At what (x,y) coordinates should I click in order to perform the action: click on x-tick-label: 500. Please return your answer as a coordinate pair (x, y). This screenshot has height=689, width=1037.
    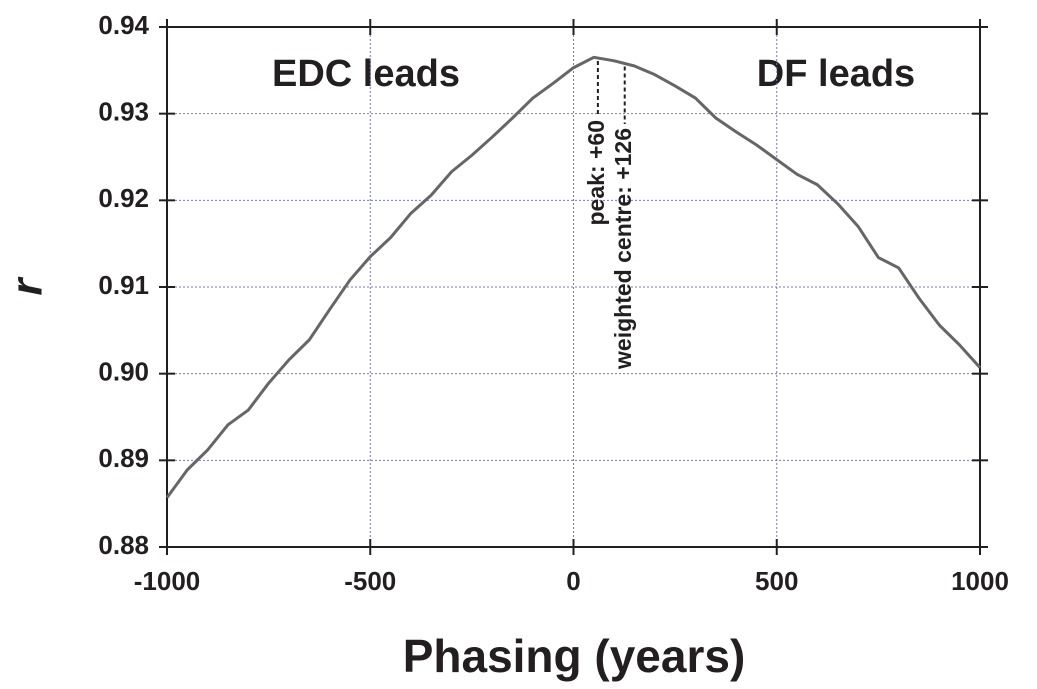
    Looking at the image, I should click on (776, 581).